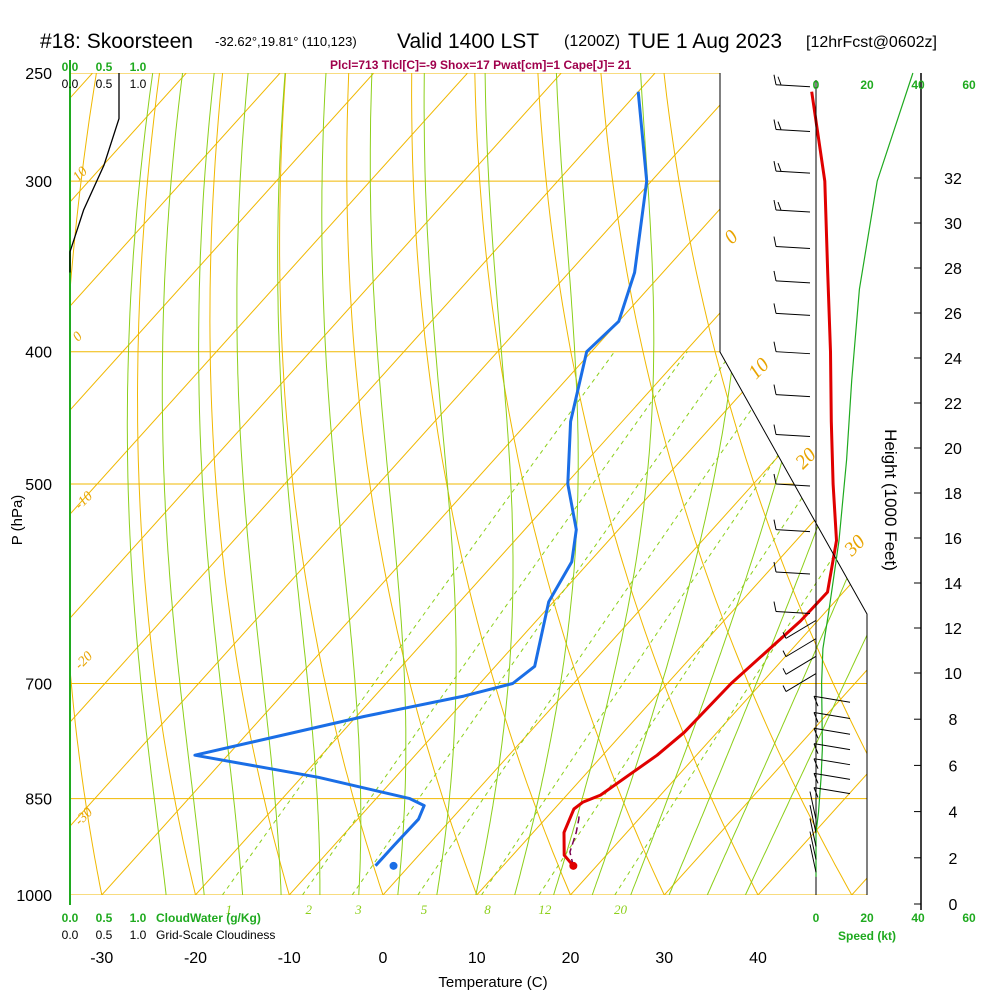  What do you see at coordinates (104, 67) in the screenshot?
I see `cloudwater-scale-top: 0.5` at bounding box center [104, 67].